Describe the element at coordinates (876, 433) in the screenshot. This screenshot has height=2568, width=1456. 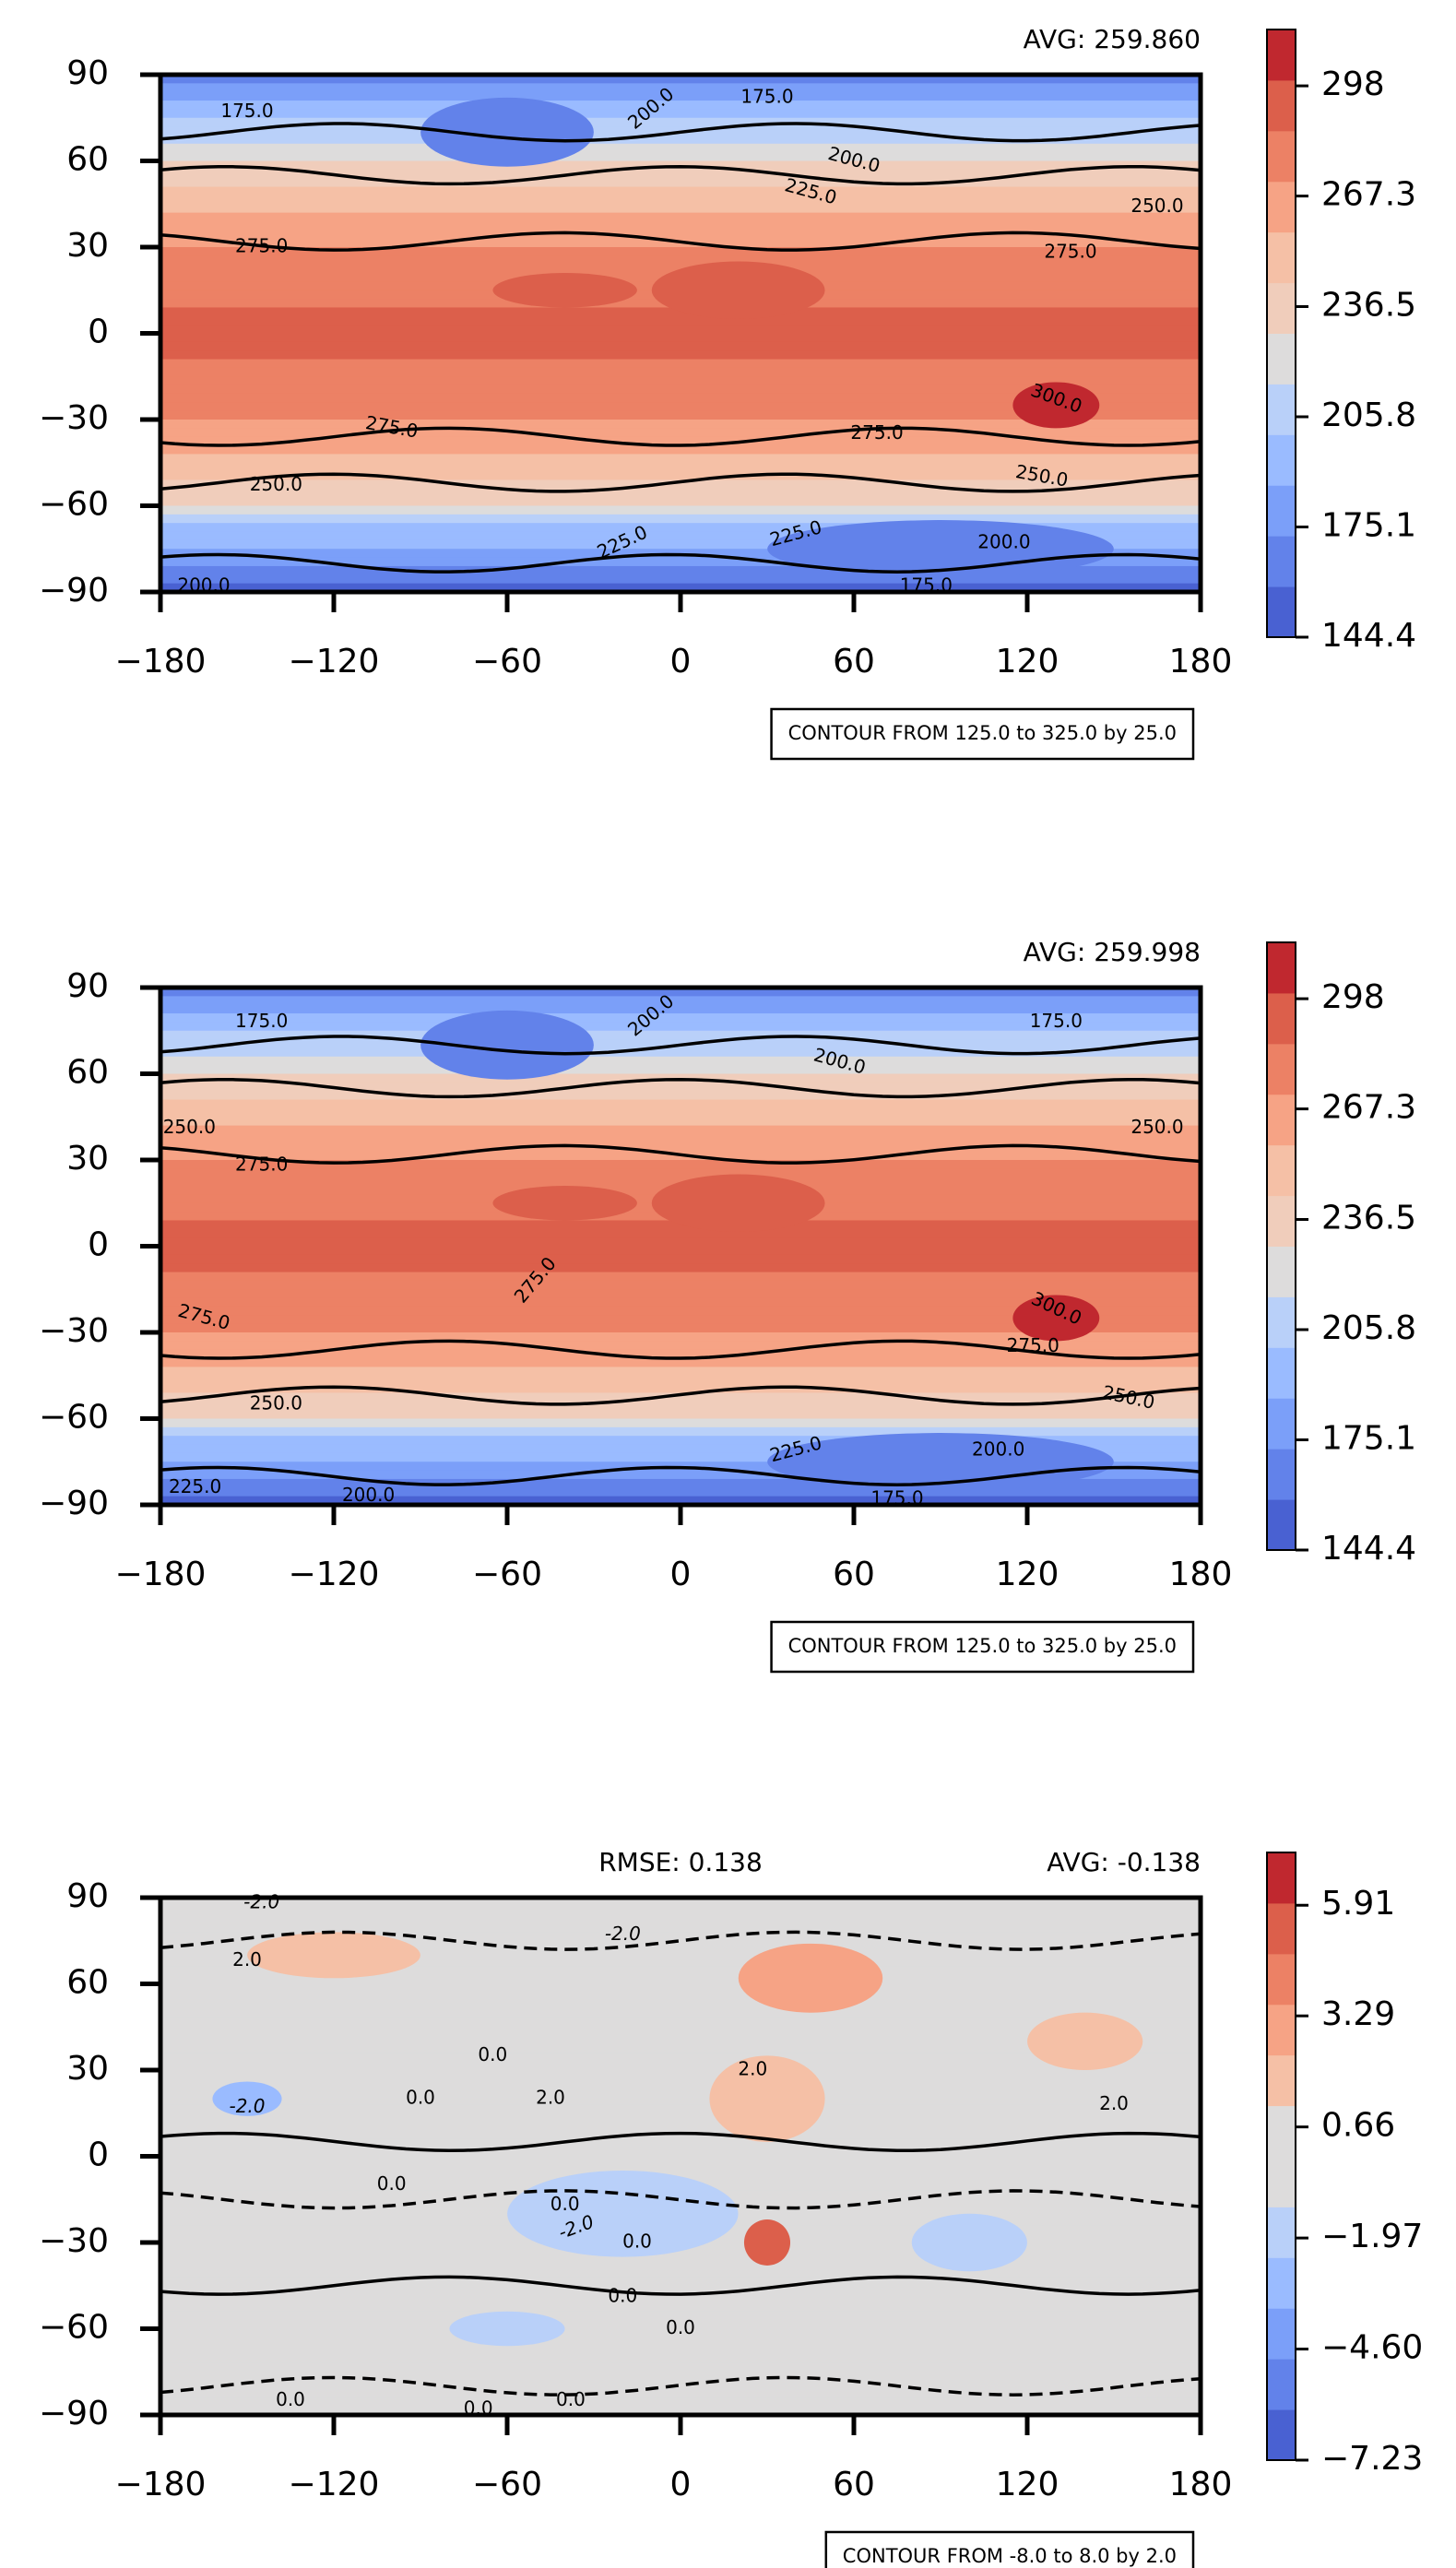
I see `contour-label: 275.0` at that location.